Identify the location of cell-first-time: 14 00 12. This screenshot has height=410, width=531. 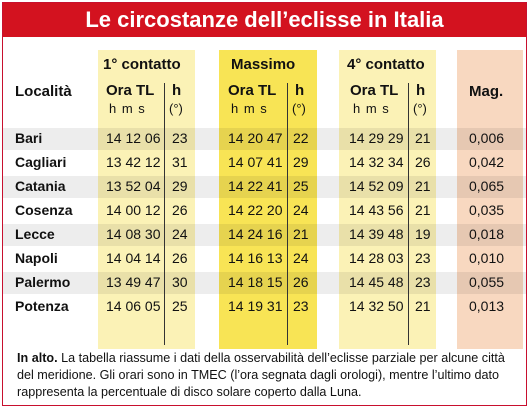
(133, 210).